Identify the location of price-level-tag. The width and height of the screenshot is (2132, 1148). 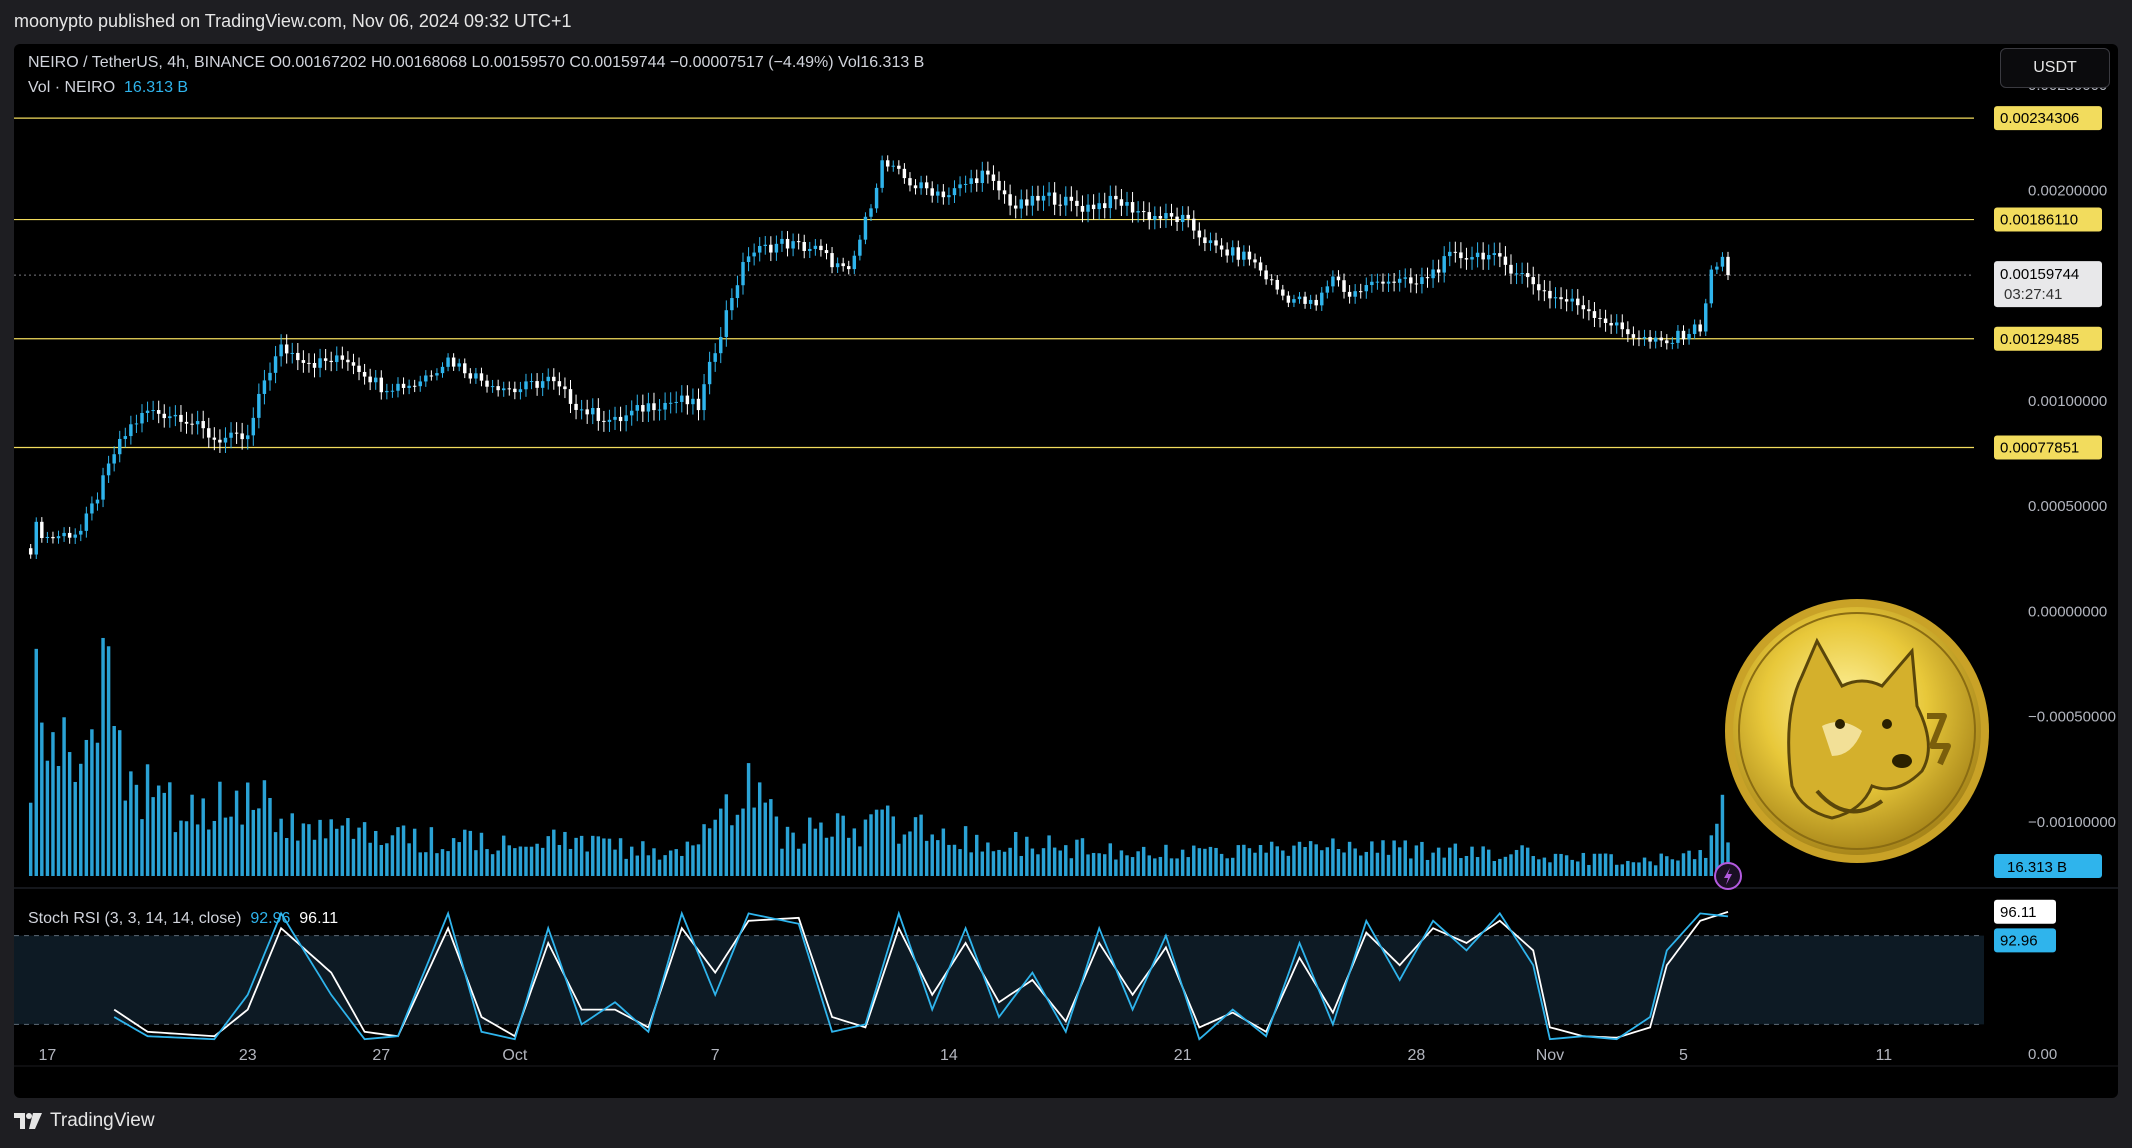
(2048, 447).